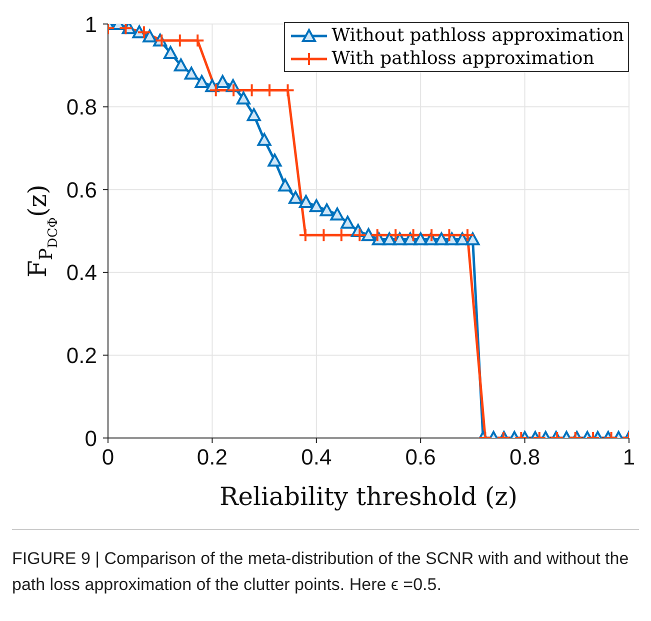 The height and width of the screenshot is (621, 651). I want to click on x-axis-title: Reliability threshold (z), so click(368, 496).